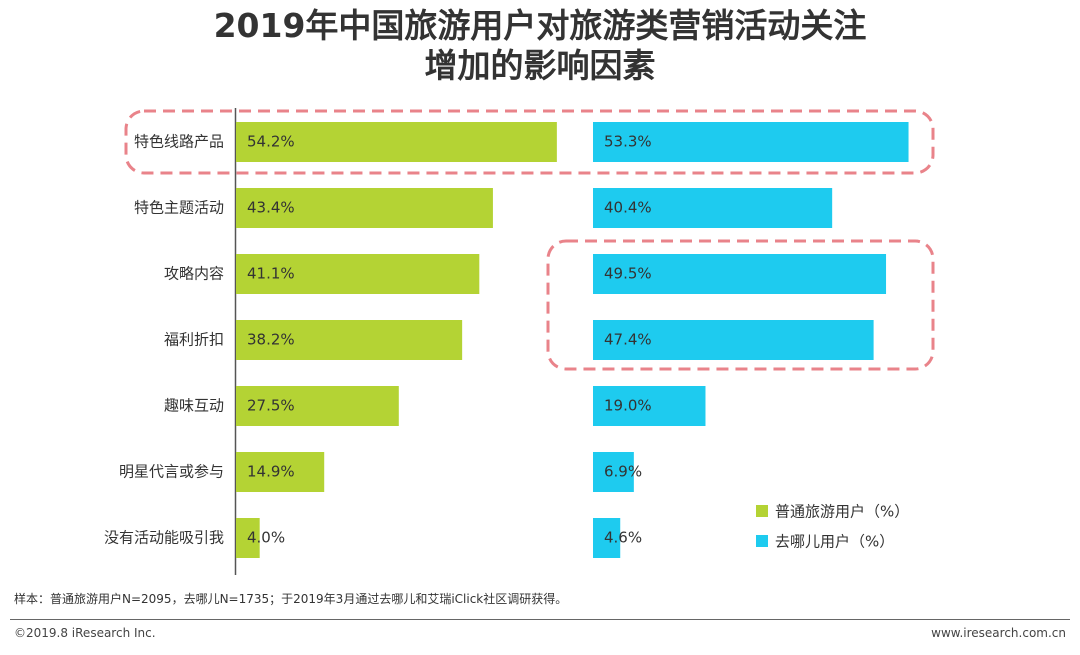 The image size is (1080, 655). Describe the element at coordinates (194, 340) in the screenshot. I see `category-label: 福利折扣` at that location.